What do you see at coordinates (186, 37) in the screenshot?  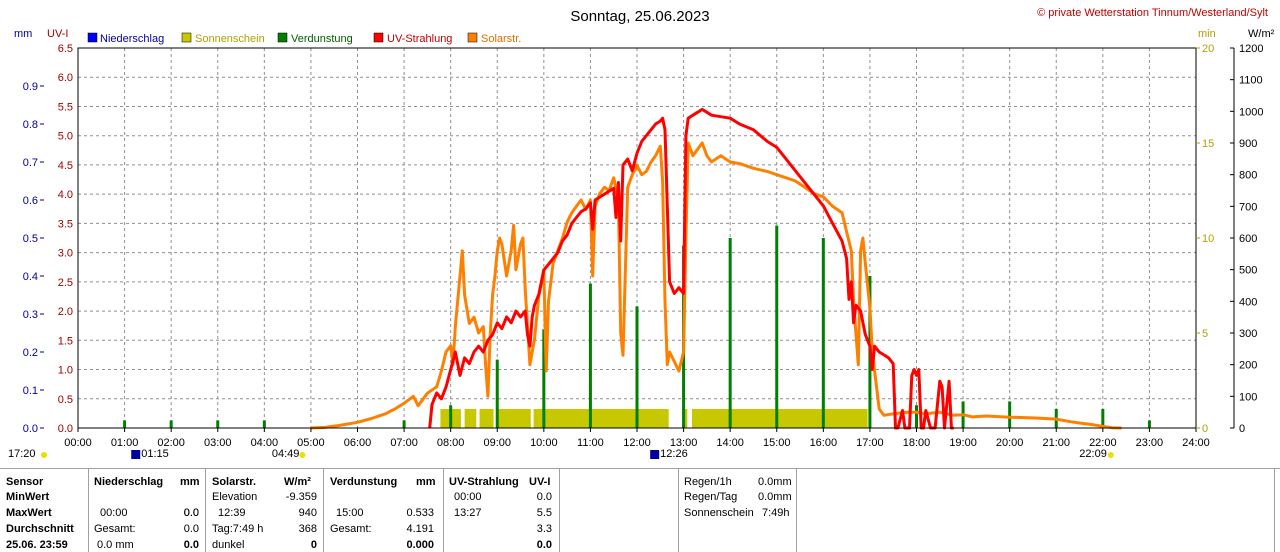 I see `legend-swatch-sonnenschein` at bounding box center [186, 37].